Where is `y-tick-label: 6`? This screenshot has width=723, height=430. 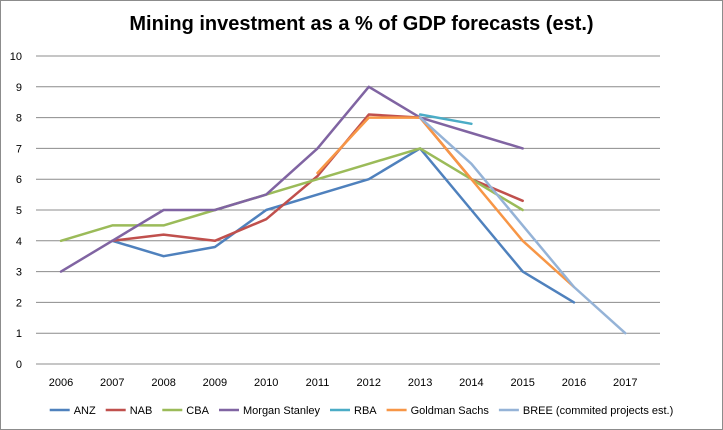
y-tick-label: 6 is located at coordinates (19, 180).